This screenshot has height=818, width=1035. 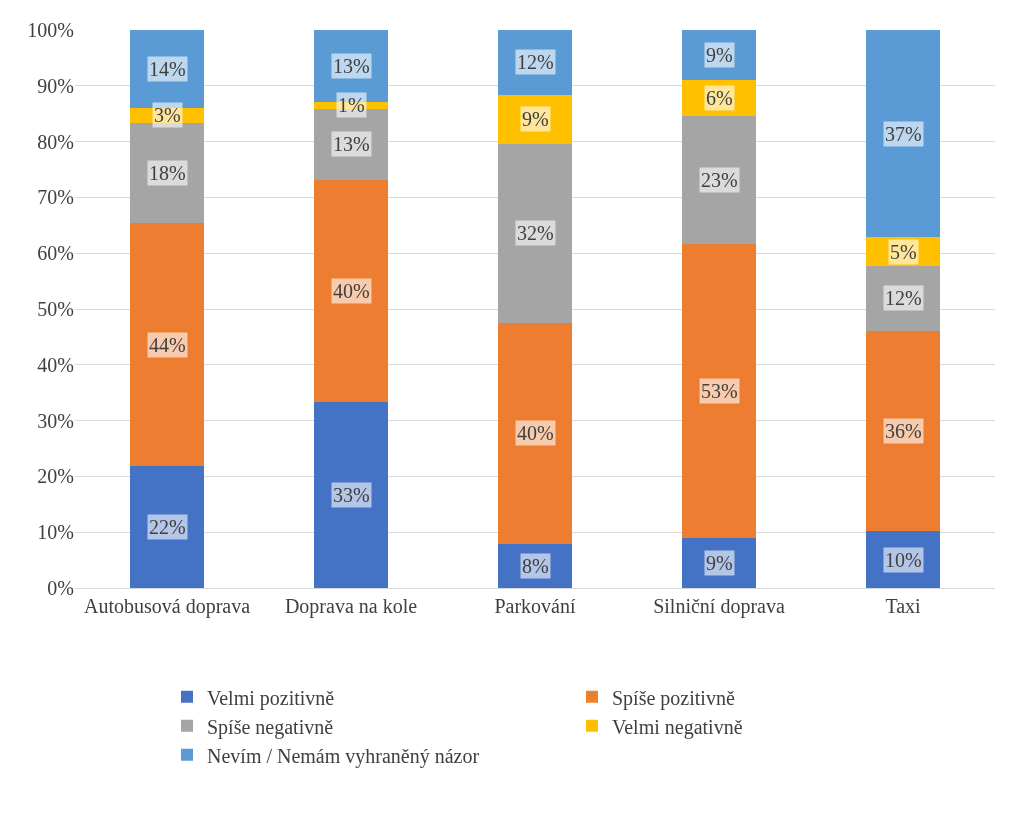 I want to click on data-label: 14%, so click(x=167, y=69).